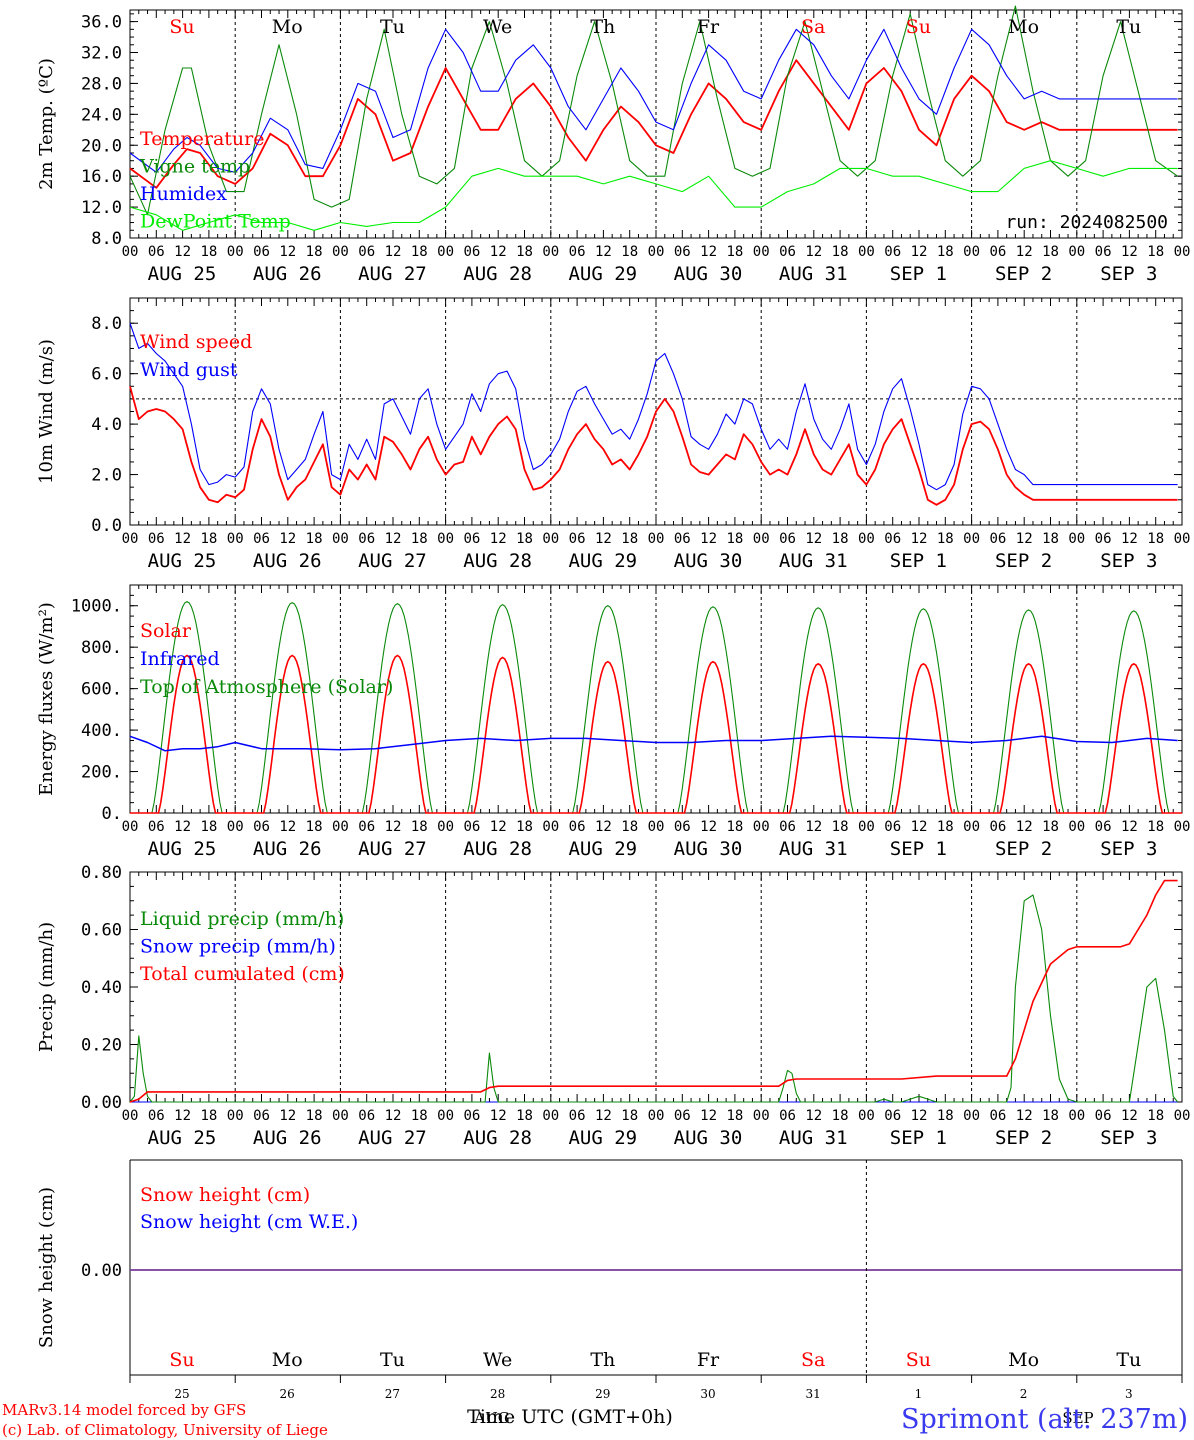 The height and width of the screenshot is (1440, 1194). I want to click on overlap-month-aug: AUG, so click(491, 1418).